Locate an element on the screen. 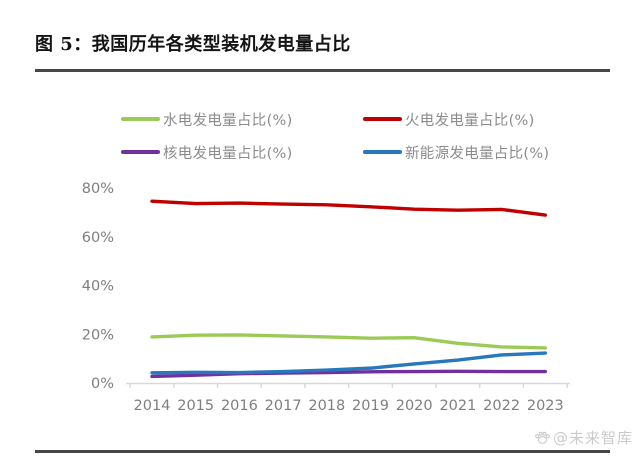  legend-item-2: 核电发电量占比(%) is located at coordinates (242, 152).